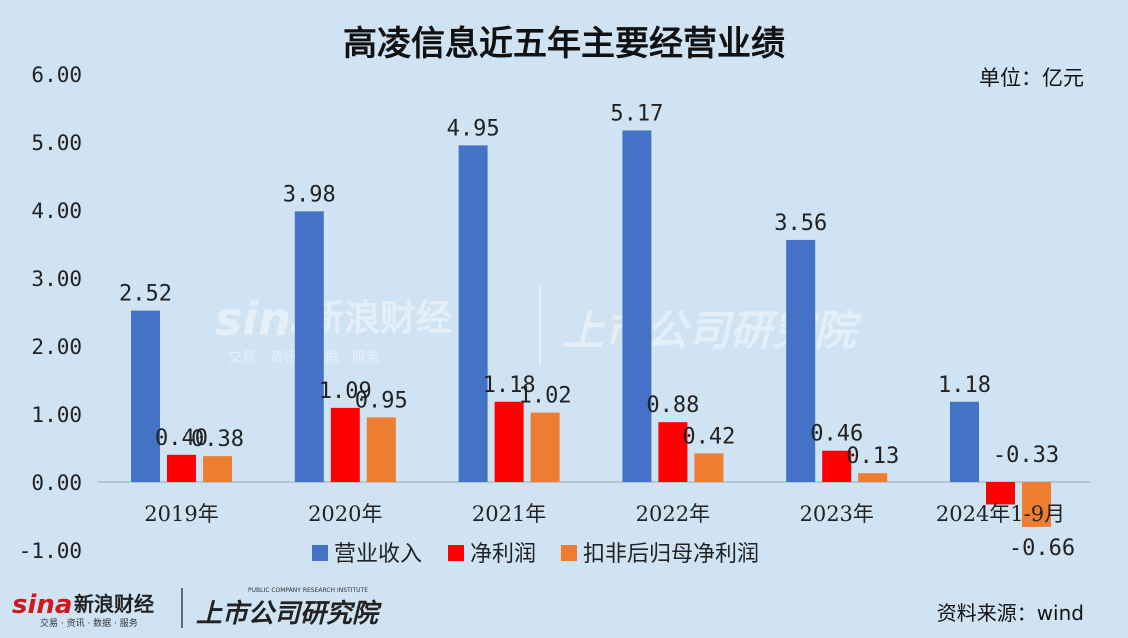 Image resolution: width=1128 pixels, height=638 pixels. I want to click on y-tick-label: 6.00, so click(56, 75).